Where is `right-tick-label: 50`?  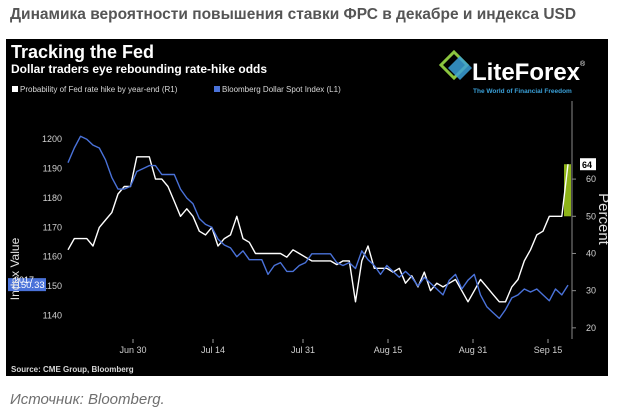
right-tick-label: 50 is located at coordinates (591, 216).